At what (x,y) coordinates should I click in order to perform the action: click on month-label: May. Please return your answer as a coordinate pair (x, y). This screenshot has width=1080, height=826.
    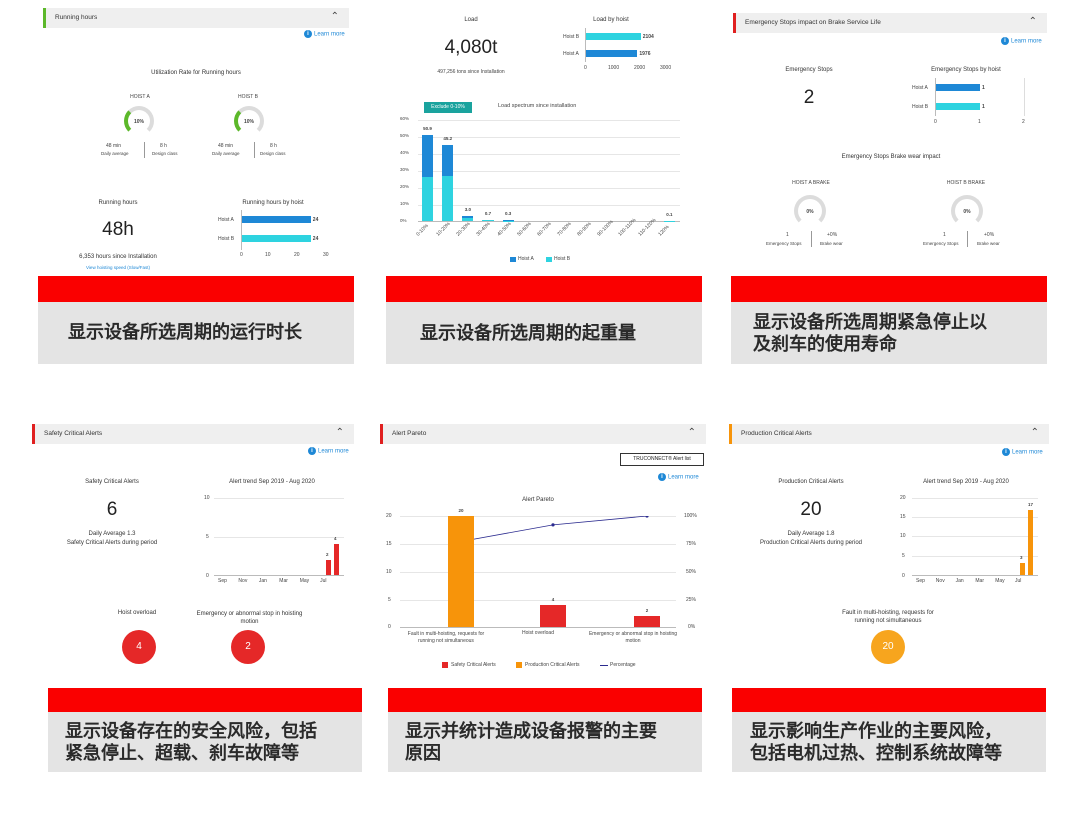
    Looking at the image, I should click on (1000, 581).